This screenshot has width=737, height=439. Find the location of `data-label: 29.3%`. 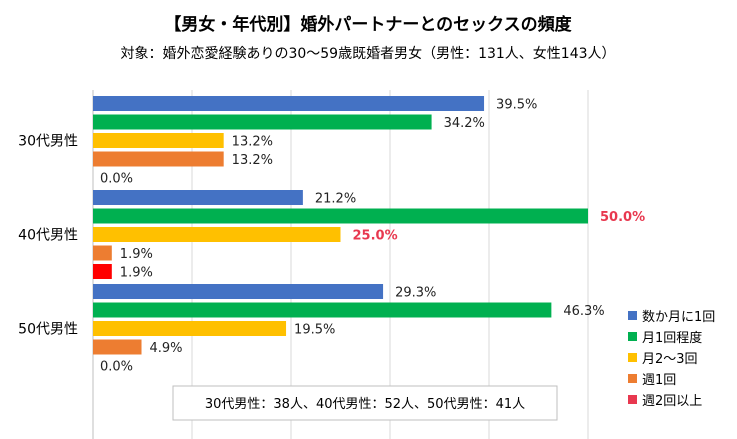

data-label: 29.3% is located at coordinates (415, 293).